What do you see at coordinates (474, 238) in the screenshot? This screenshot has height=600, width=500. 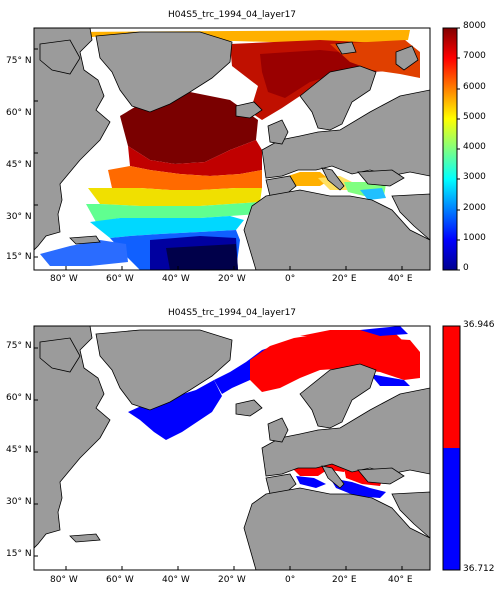 I see `top-colorbar-label: 1000` at bounding box center [474, 238].